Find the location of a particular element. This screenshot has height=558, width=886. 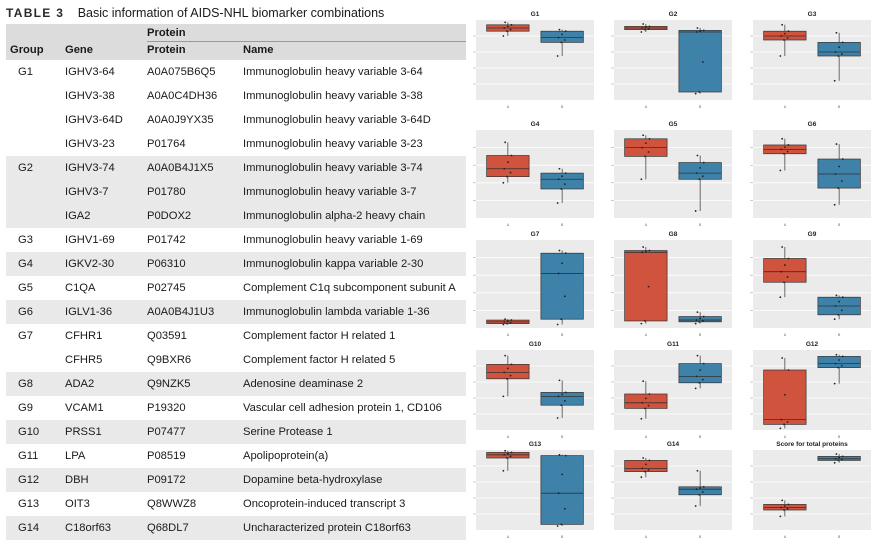

gene-cell: C1QA is located at coordinates (80, 288).